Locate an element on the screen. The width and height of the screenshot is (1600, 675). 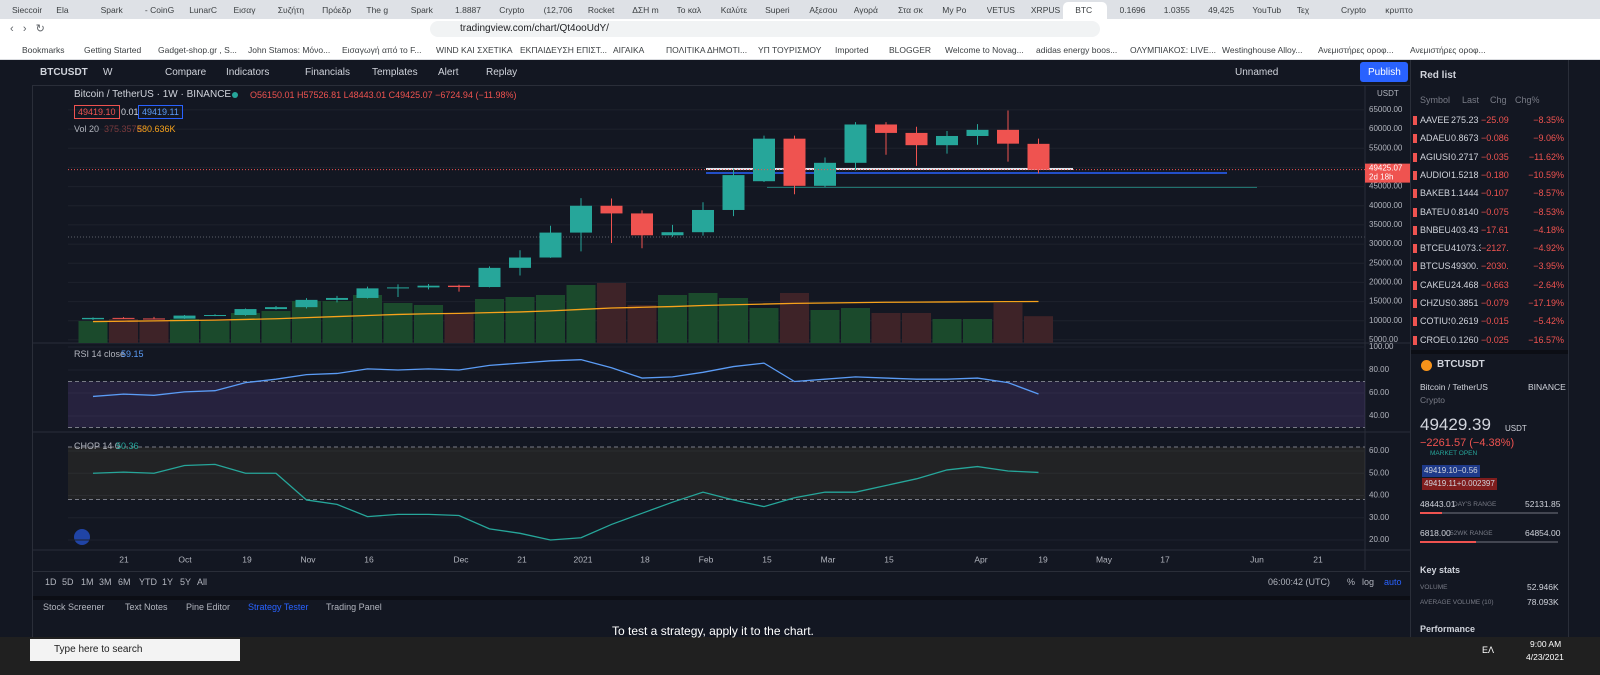
watchlist-cell: 0.1260 is located at coordinates (1465, 339).